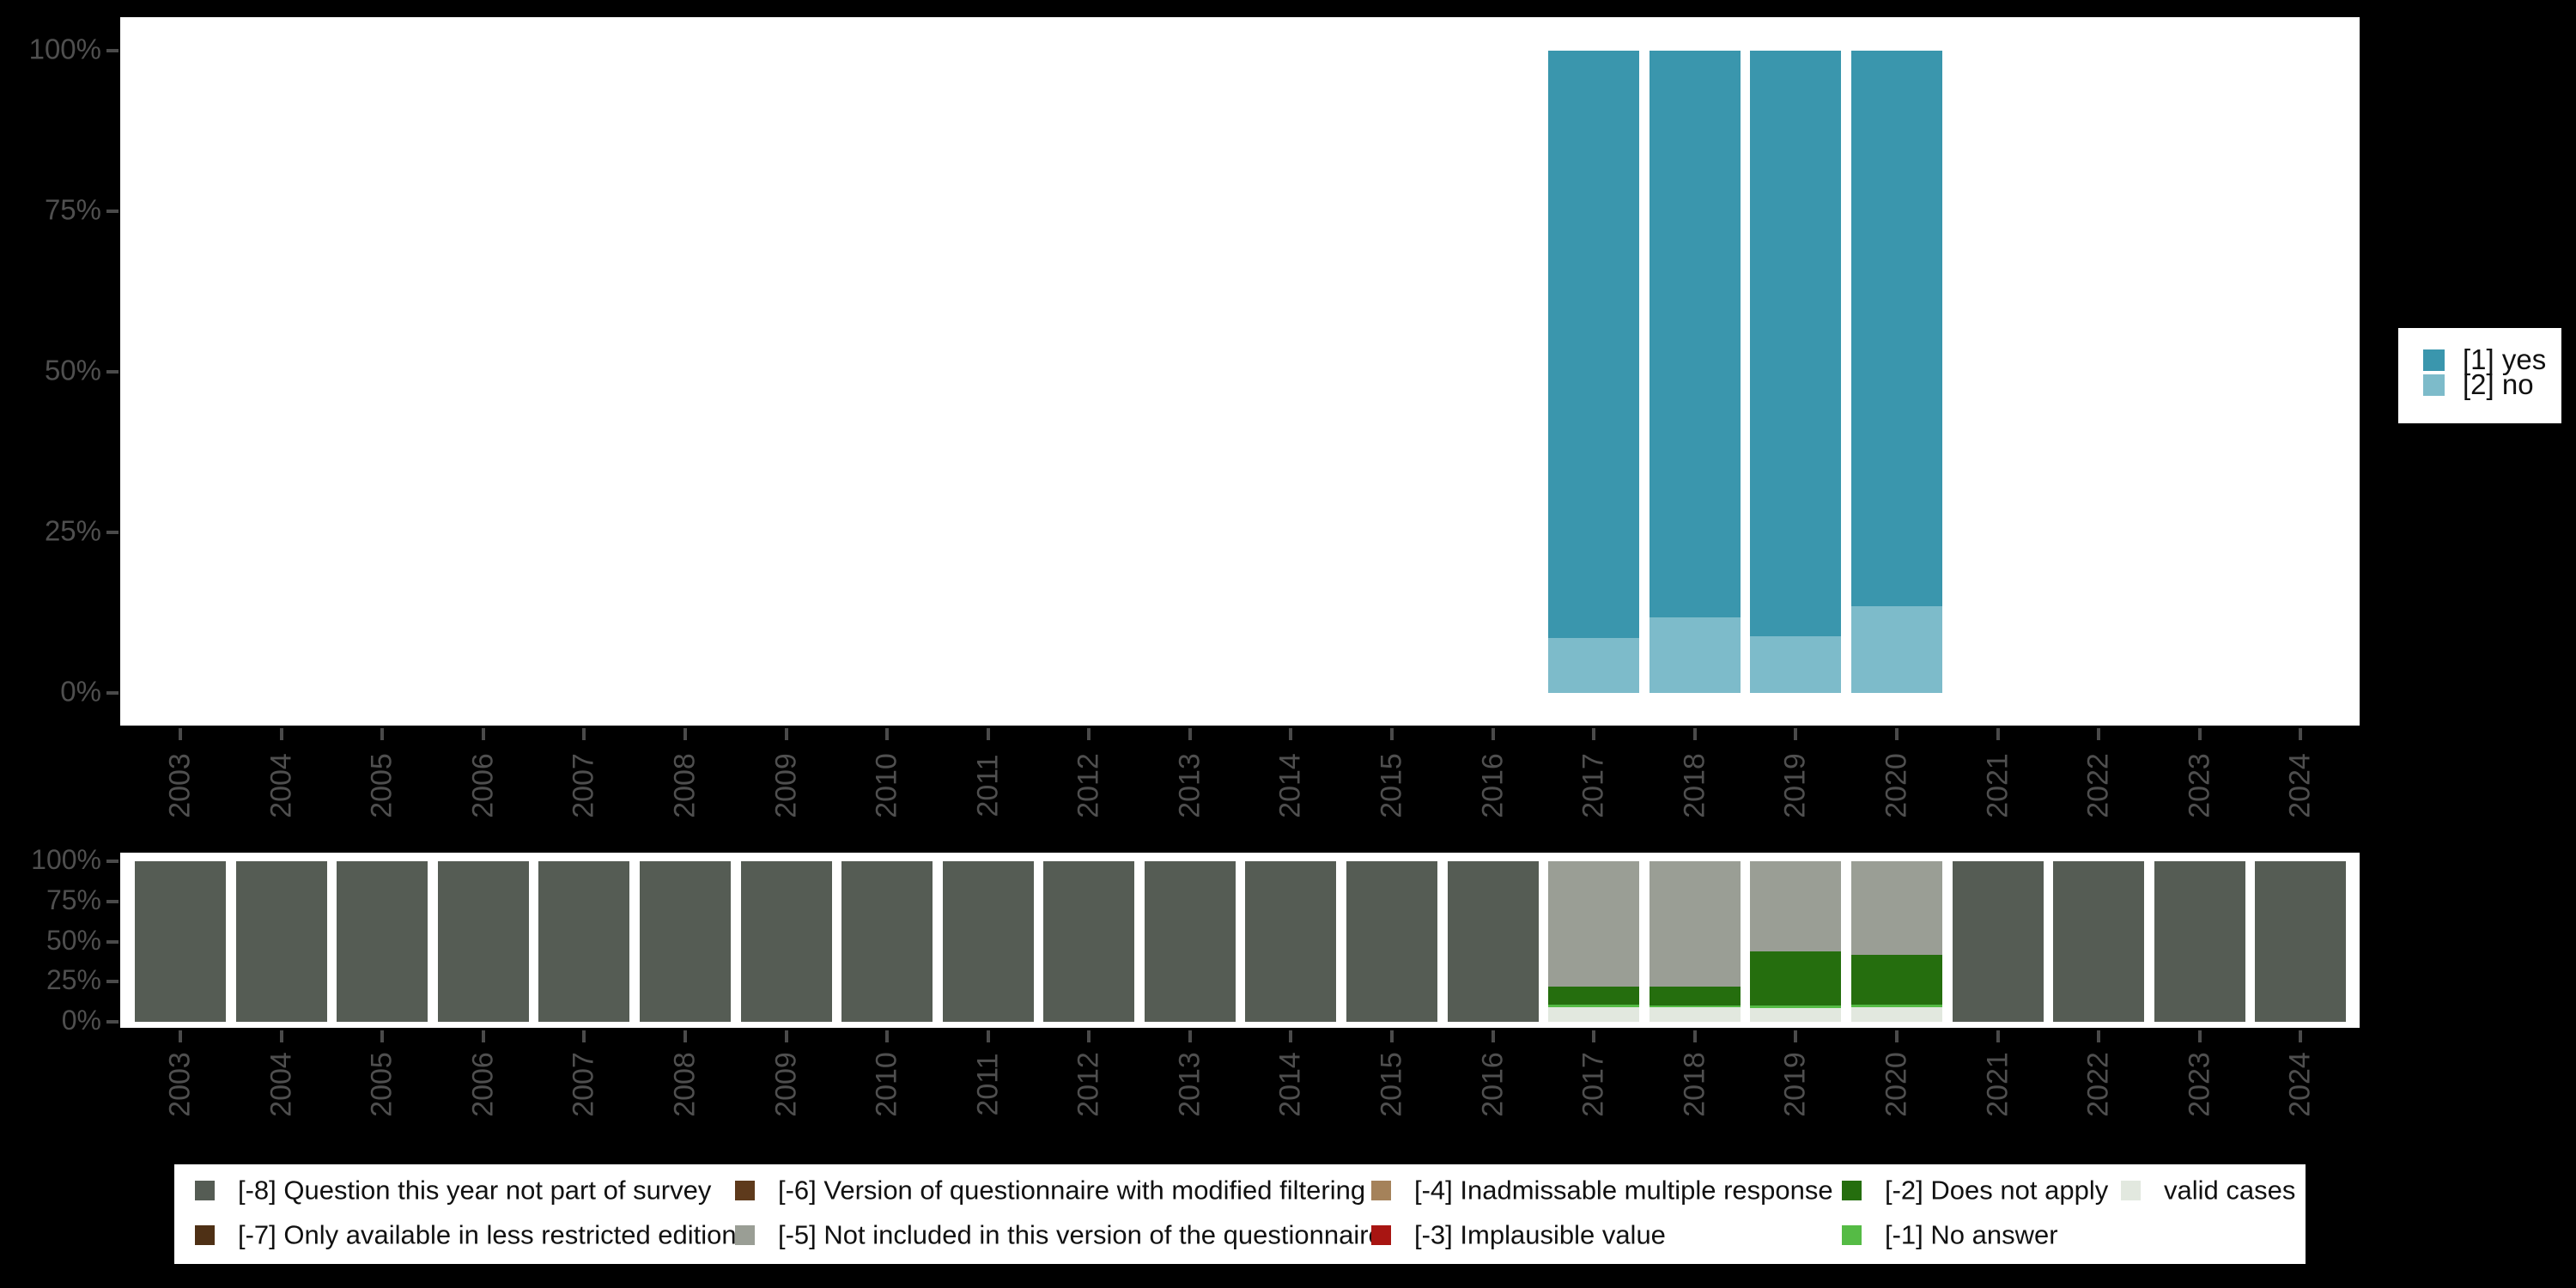 The height and width of the screenshot is (1288, 2576). I want to click on x-axis-tick-label: 2016, so click(1493, 1085).